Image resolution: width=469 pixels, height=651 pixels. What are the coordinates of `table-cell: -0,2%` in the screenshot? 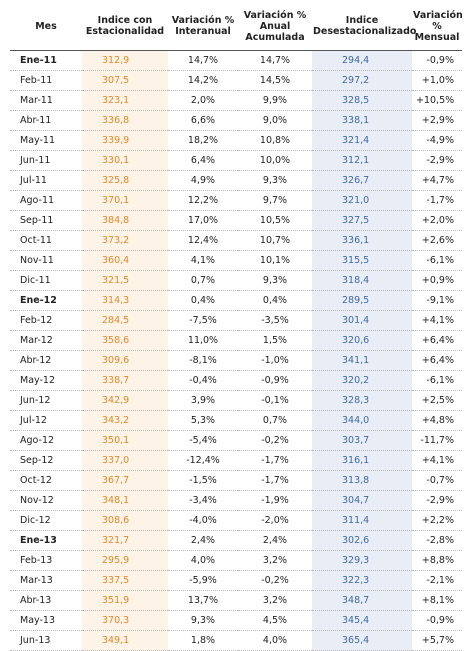 It's located at (275, 580).